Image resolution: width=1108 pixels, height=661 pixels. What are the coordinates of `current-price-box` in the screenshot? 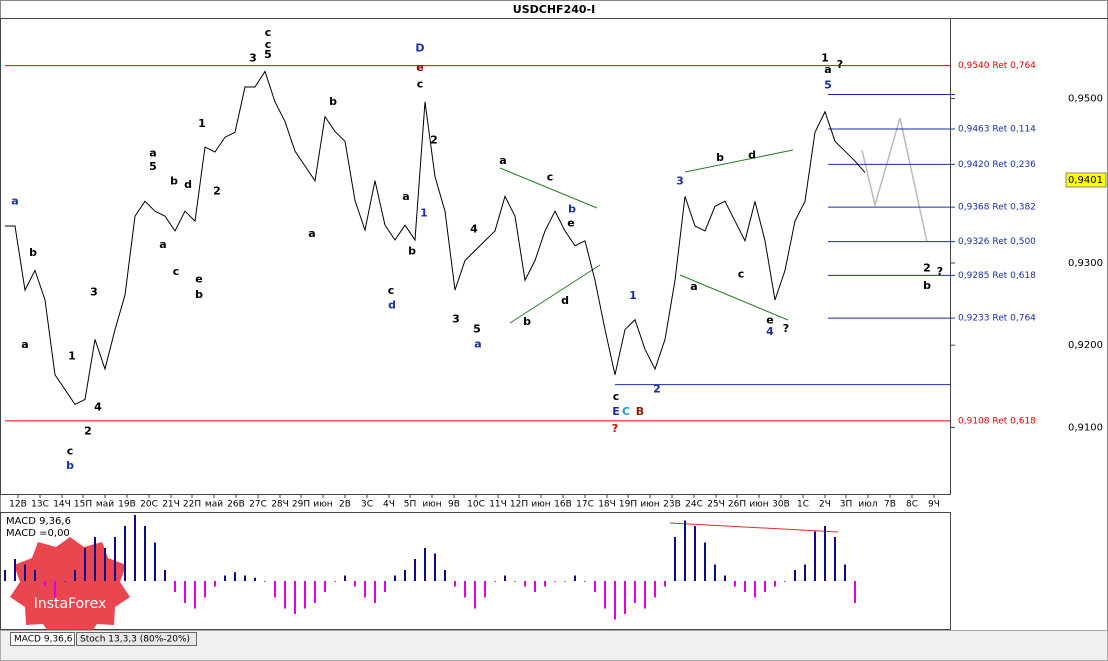 It's located at (1086, 180).